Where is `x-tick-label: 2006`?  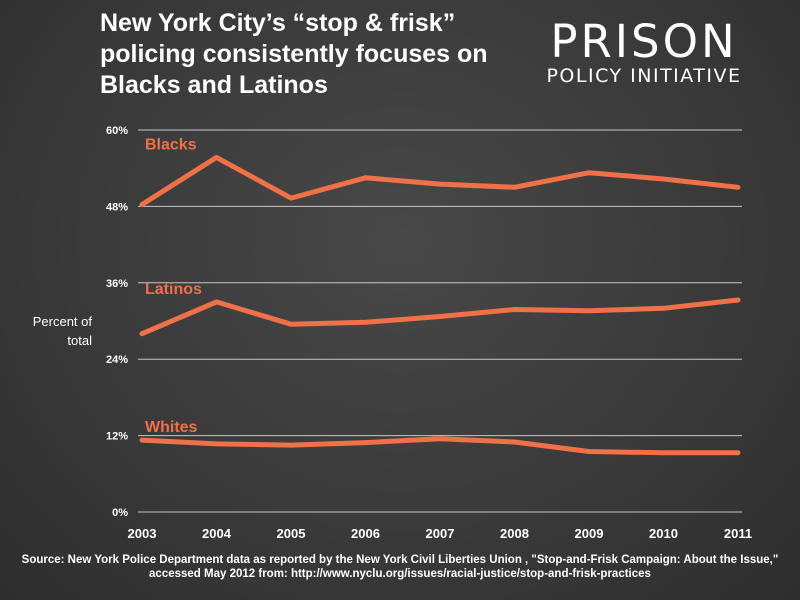
x-tick-label: 2006 is located at coordinates (365, 533).